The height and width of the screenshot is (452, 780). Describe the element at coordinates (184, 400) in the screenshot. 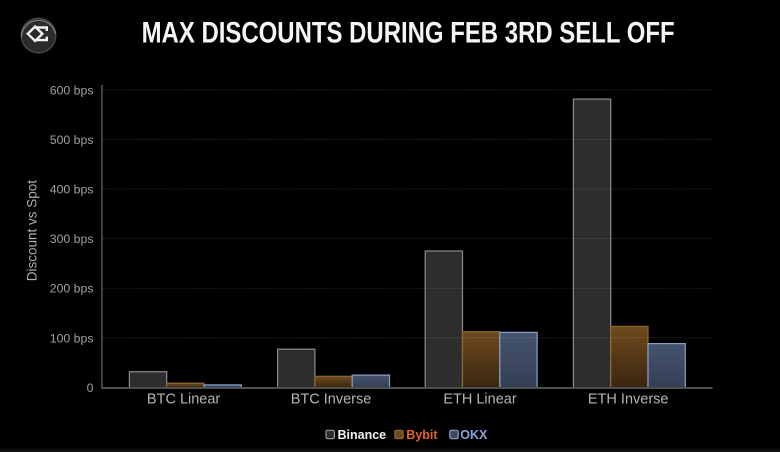

I see `svg-text: BTC Linear` at that location.